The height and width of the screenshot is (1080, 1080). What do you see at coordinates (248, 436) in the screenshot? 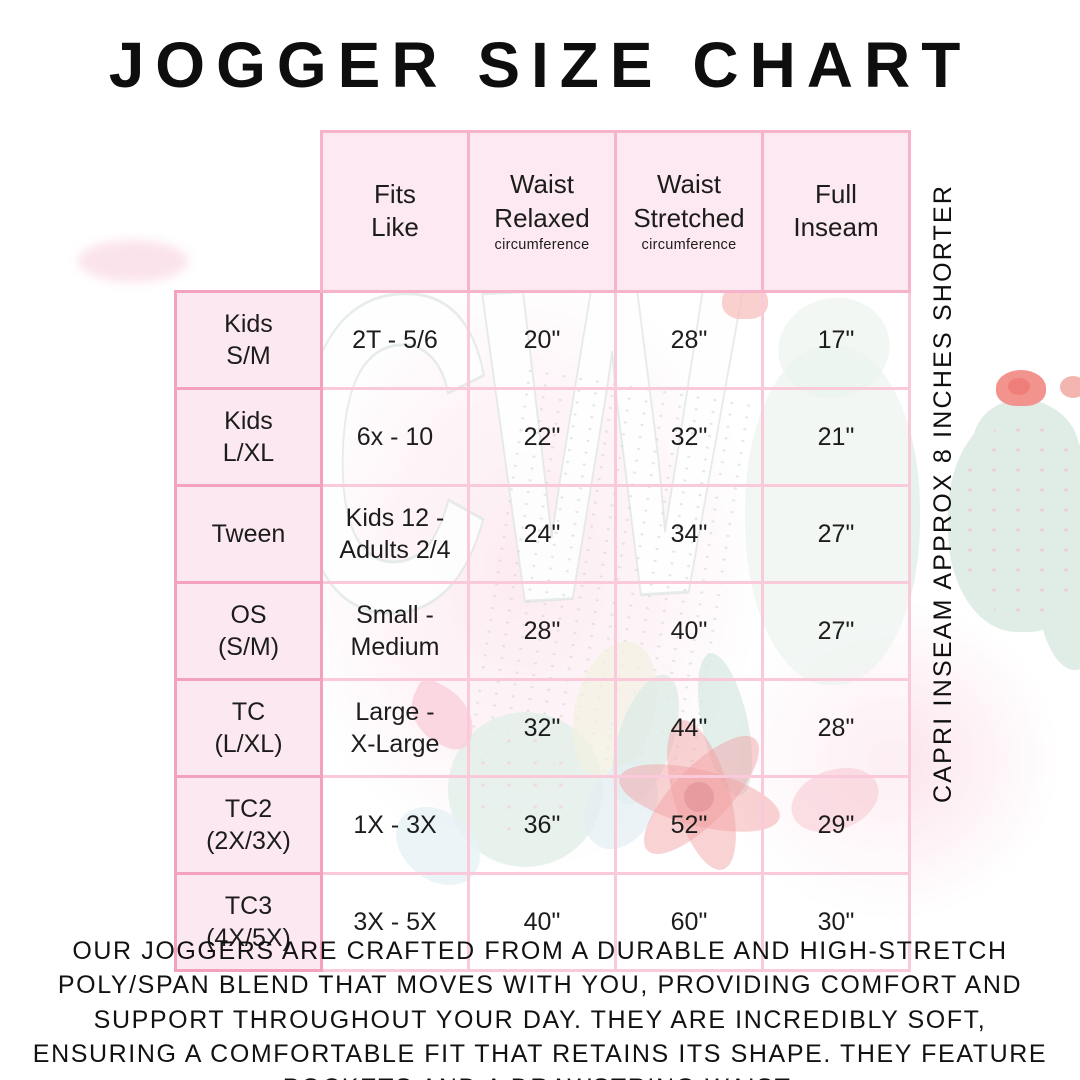
I see `row-header-size: Kids L/XL` at bounding box center [248, 436].